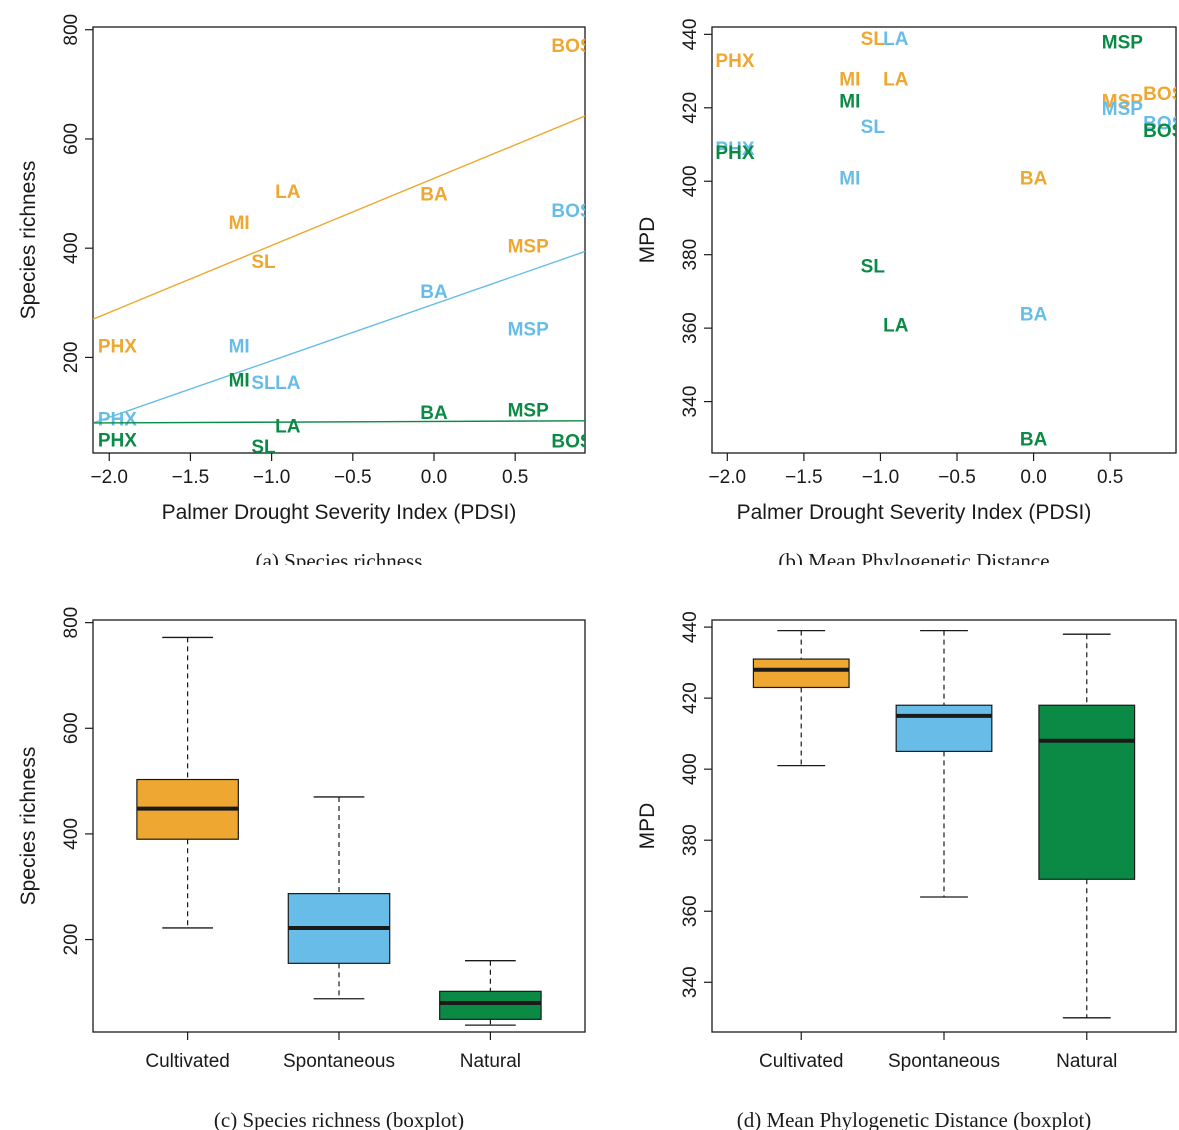 This screenshot has height=1130, width=1179. I want to click on panel-caption: (a) Species richness, so click(339, 557).